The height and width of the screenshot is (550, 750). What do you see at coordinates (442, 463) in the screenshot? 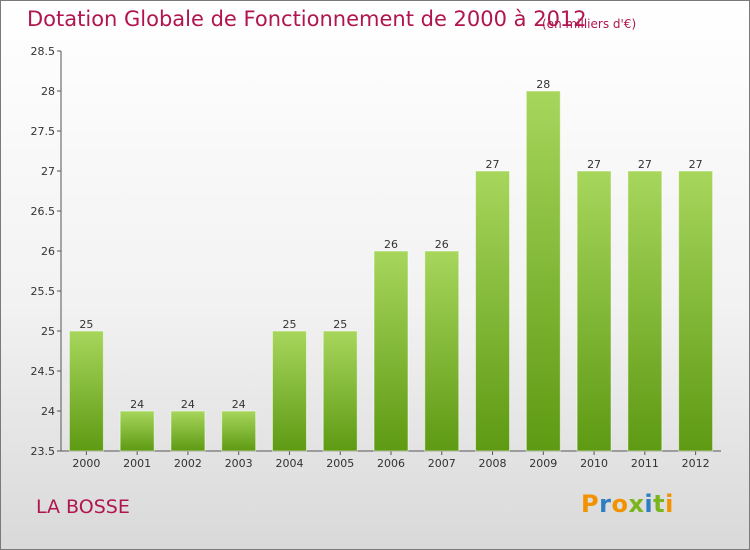
I see `x-tick-label: 2007` at bounding box center [442, 463].